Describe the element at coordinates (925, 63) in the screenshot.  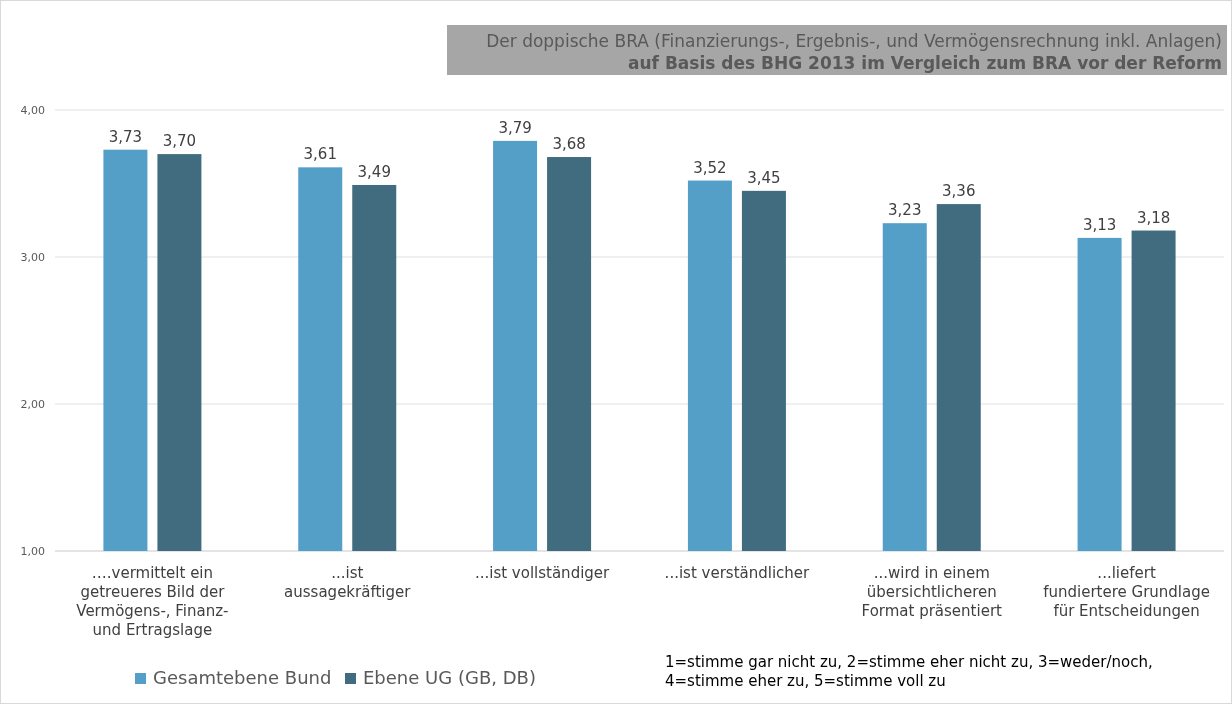
I see `chart-subtitle: auf Basis des BHG 2013 im Vergleich zum BRA vor der Reform` at that location.